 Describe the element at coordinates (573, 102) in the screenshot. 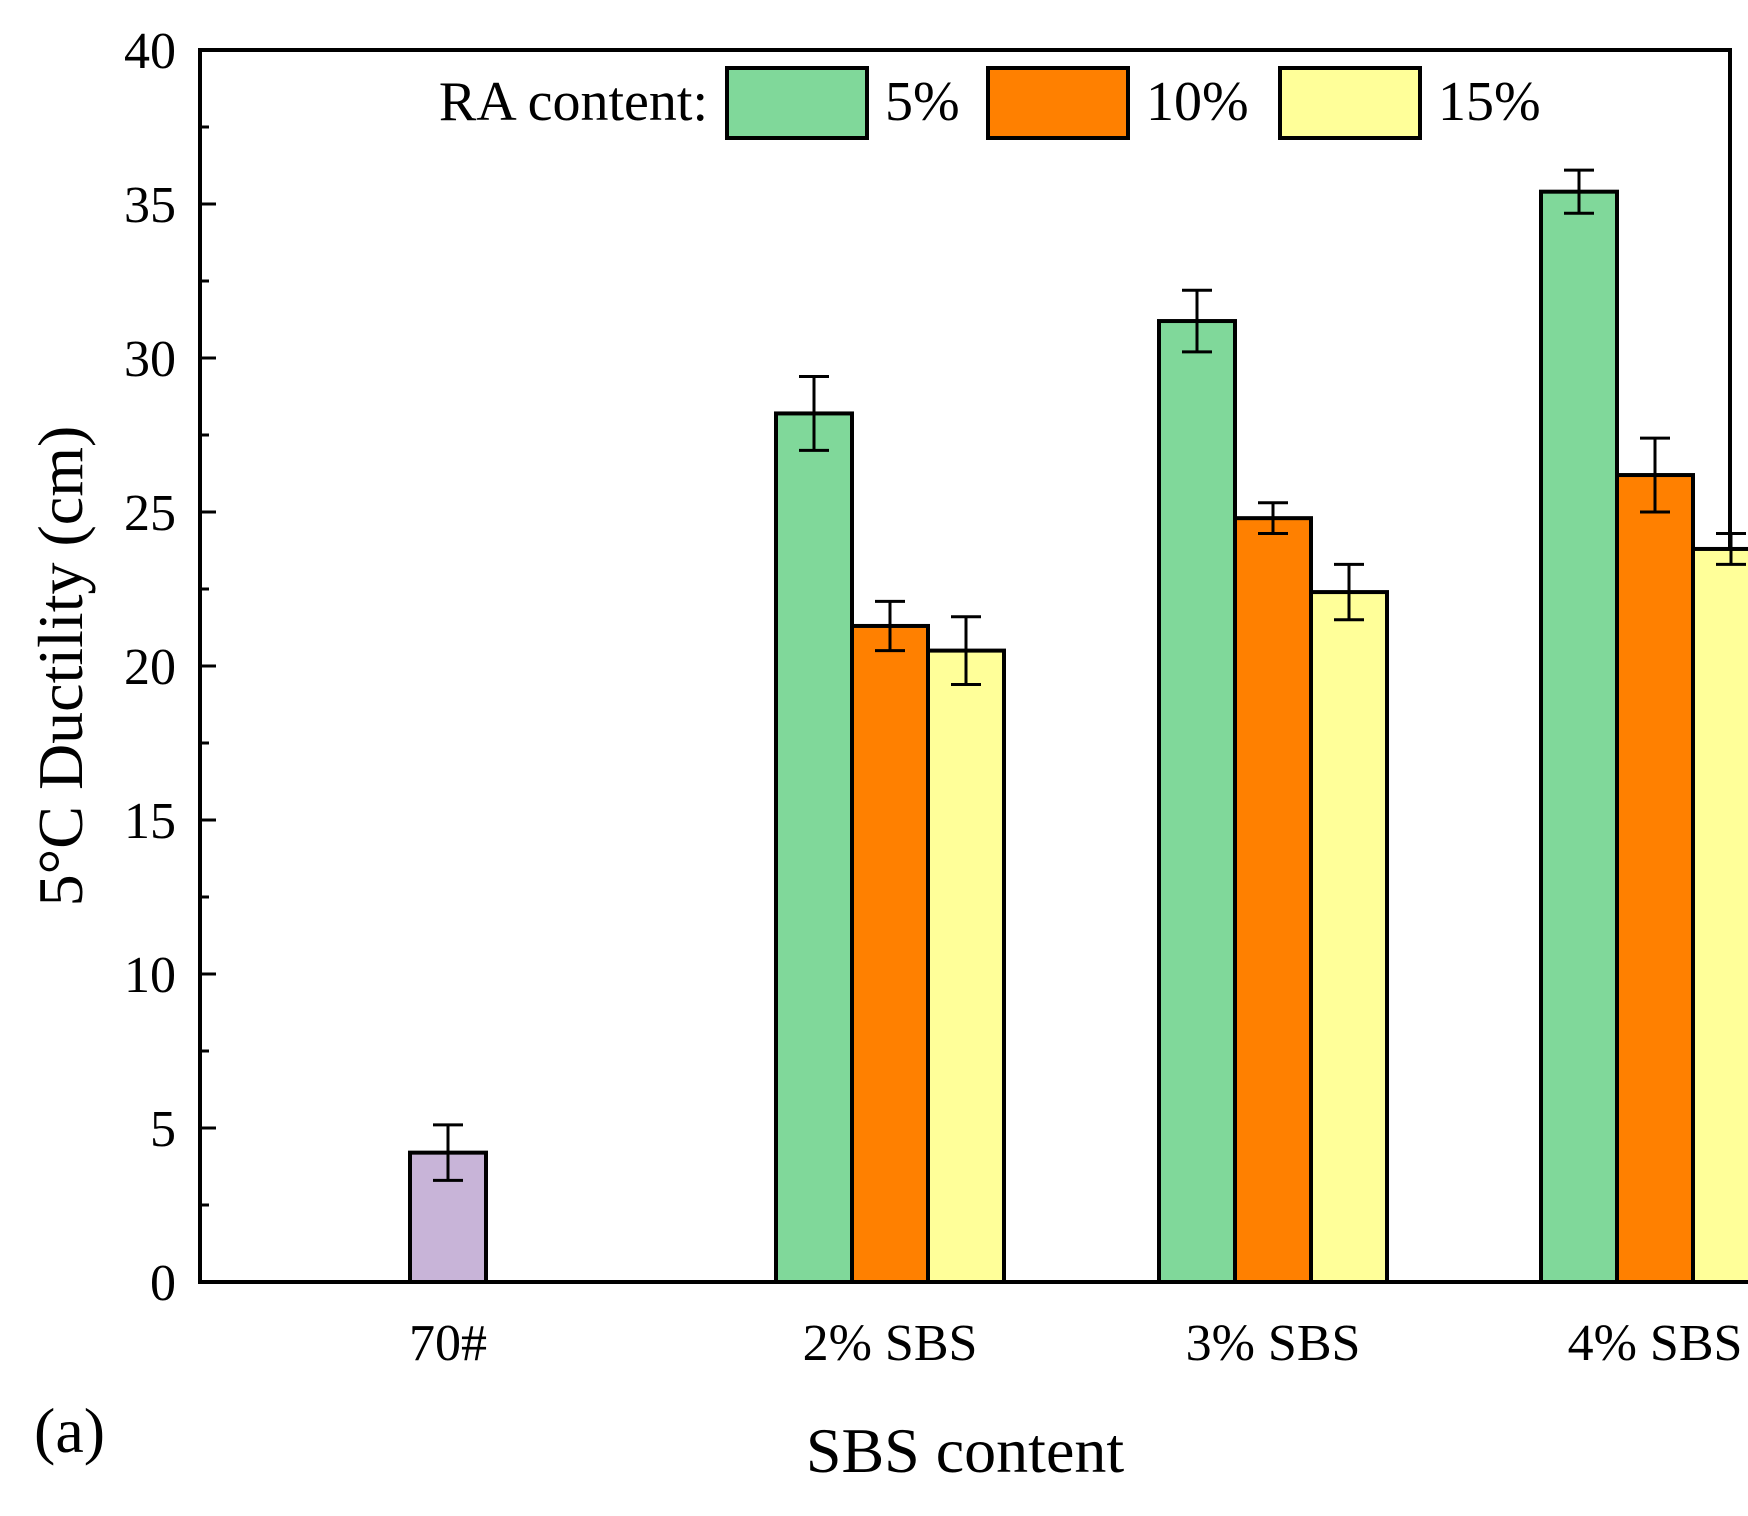

I see `legend-title: RA content:` at that location.